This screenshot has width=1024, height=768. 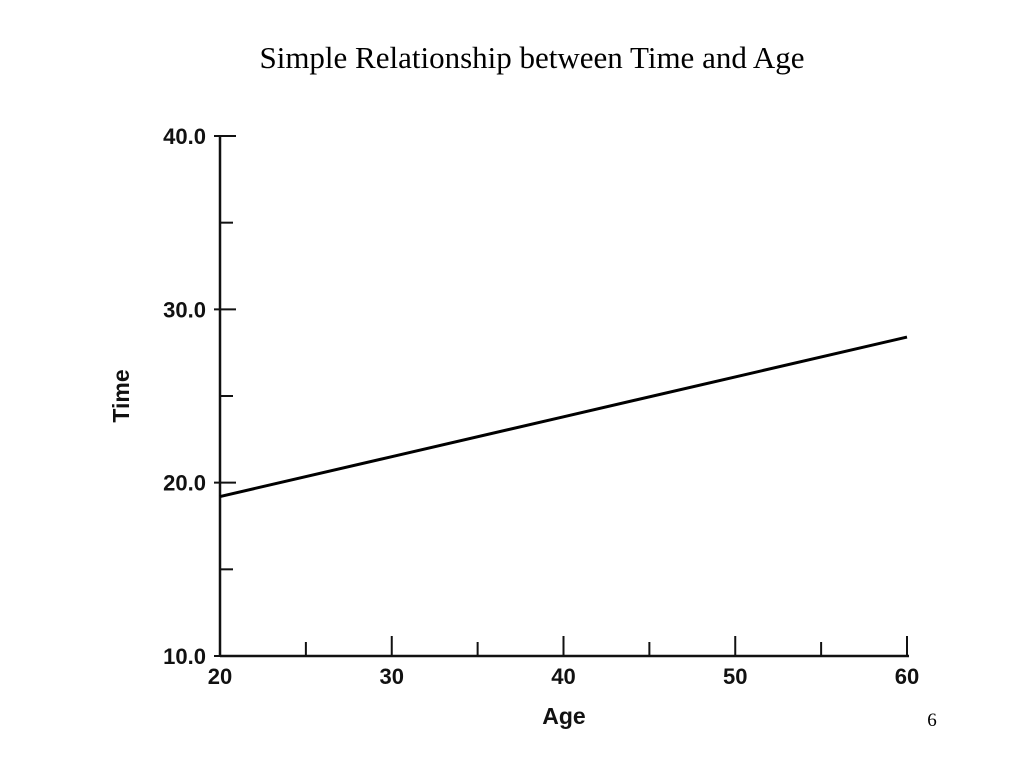 I want to click on series-line, so click(x=563, y=416).